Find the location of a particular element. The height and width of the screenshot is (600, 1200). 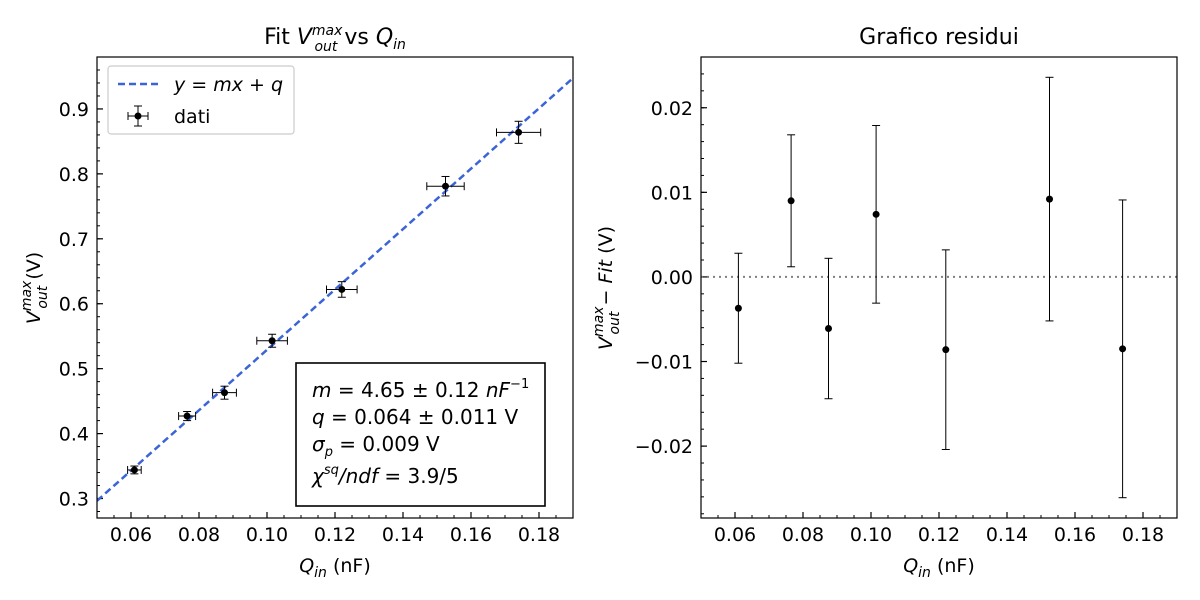

stat-intercept: q = 0.064 ± 0.011 V is located at coordinates (415, 417).